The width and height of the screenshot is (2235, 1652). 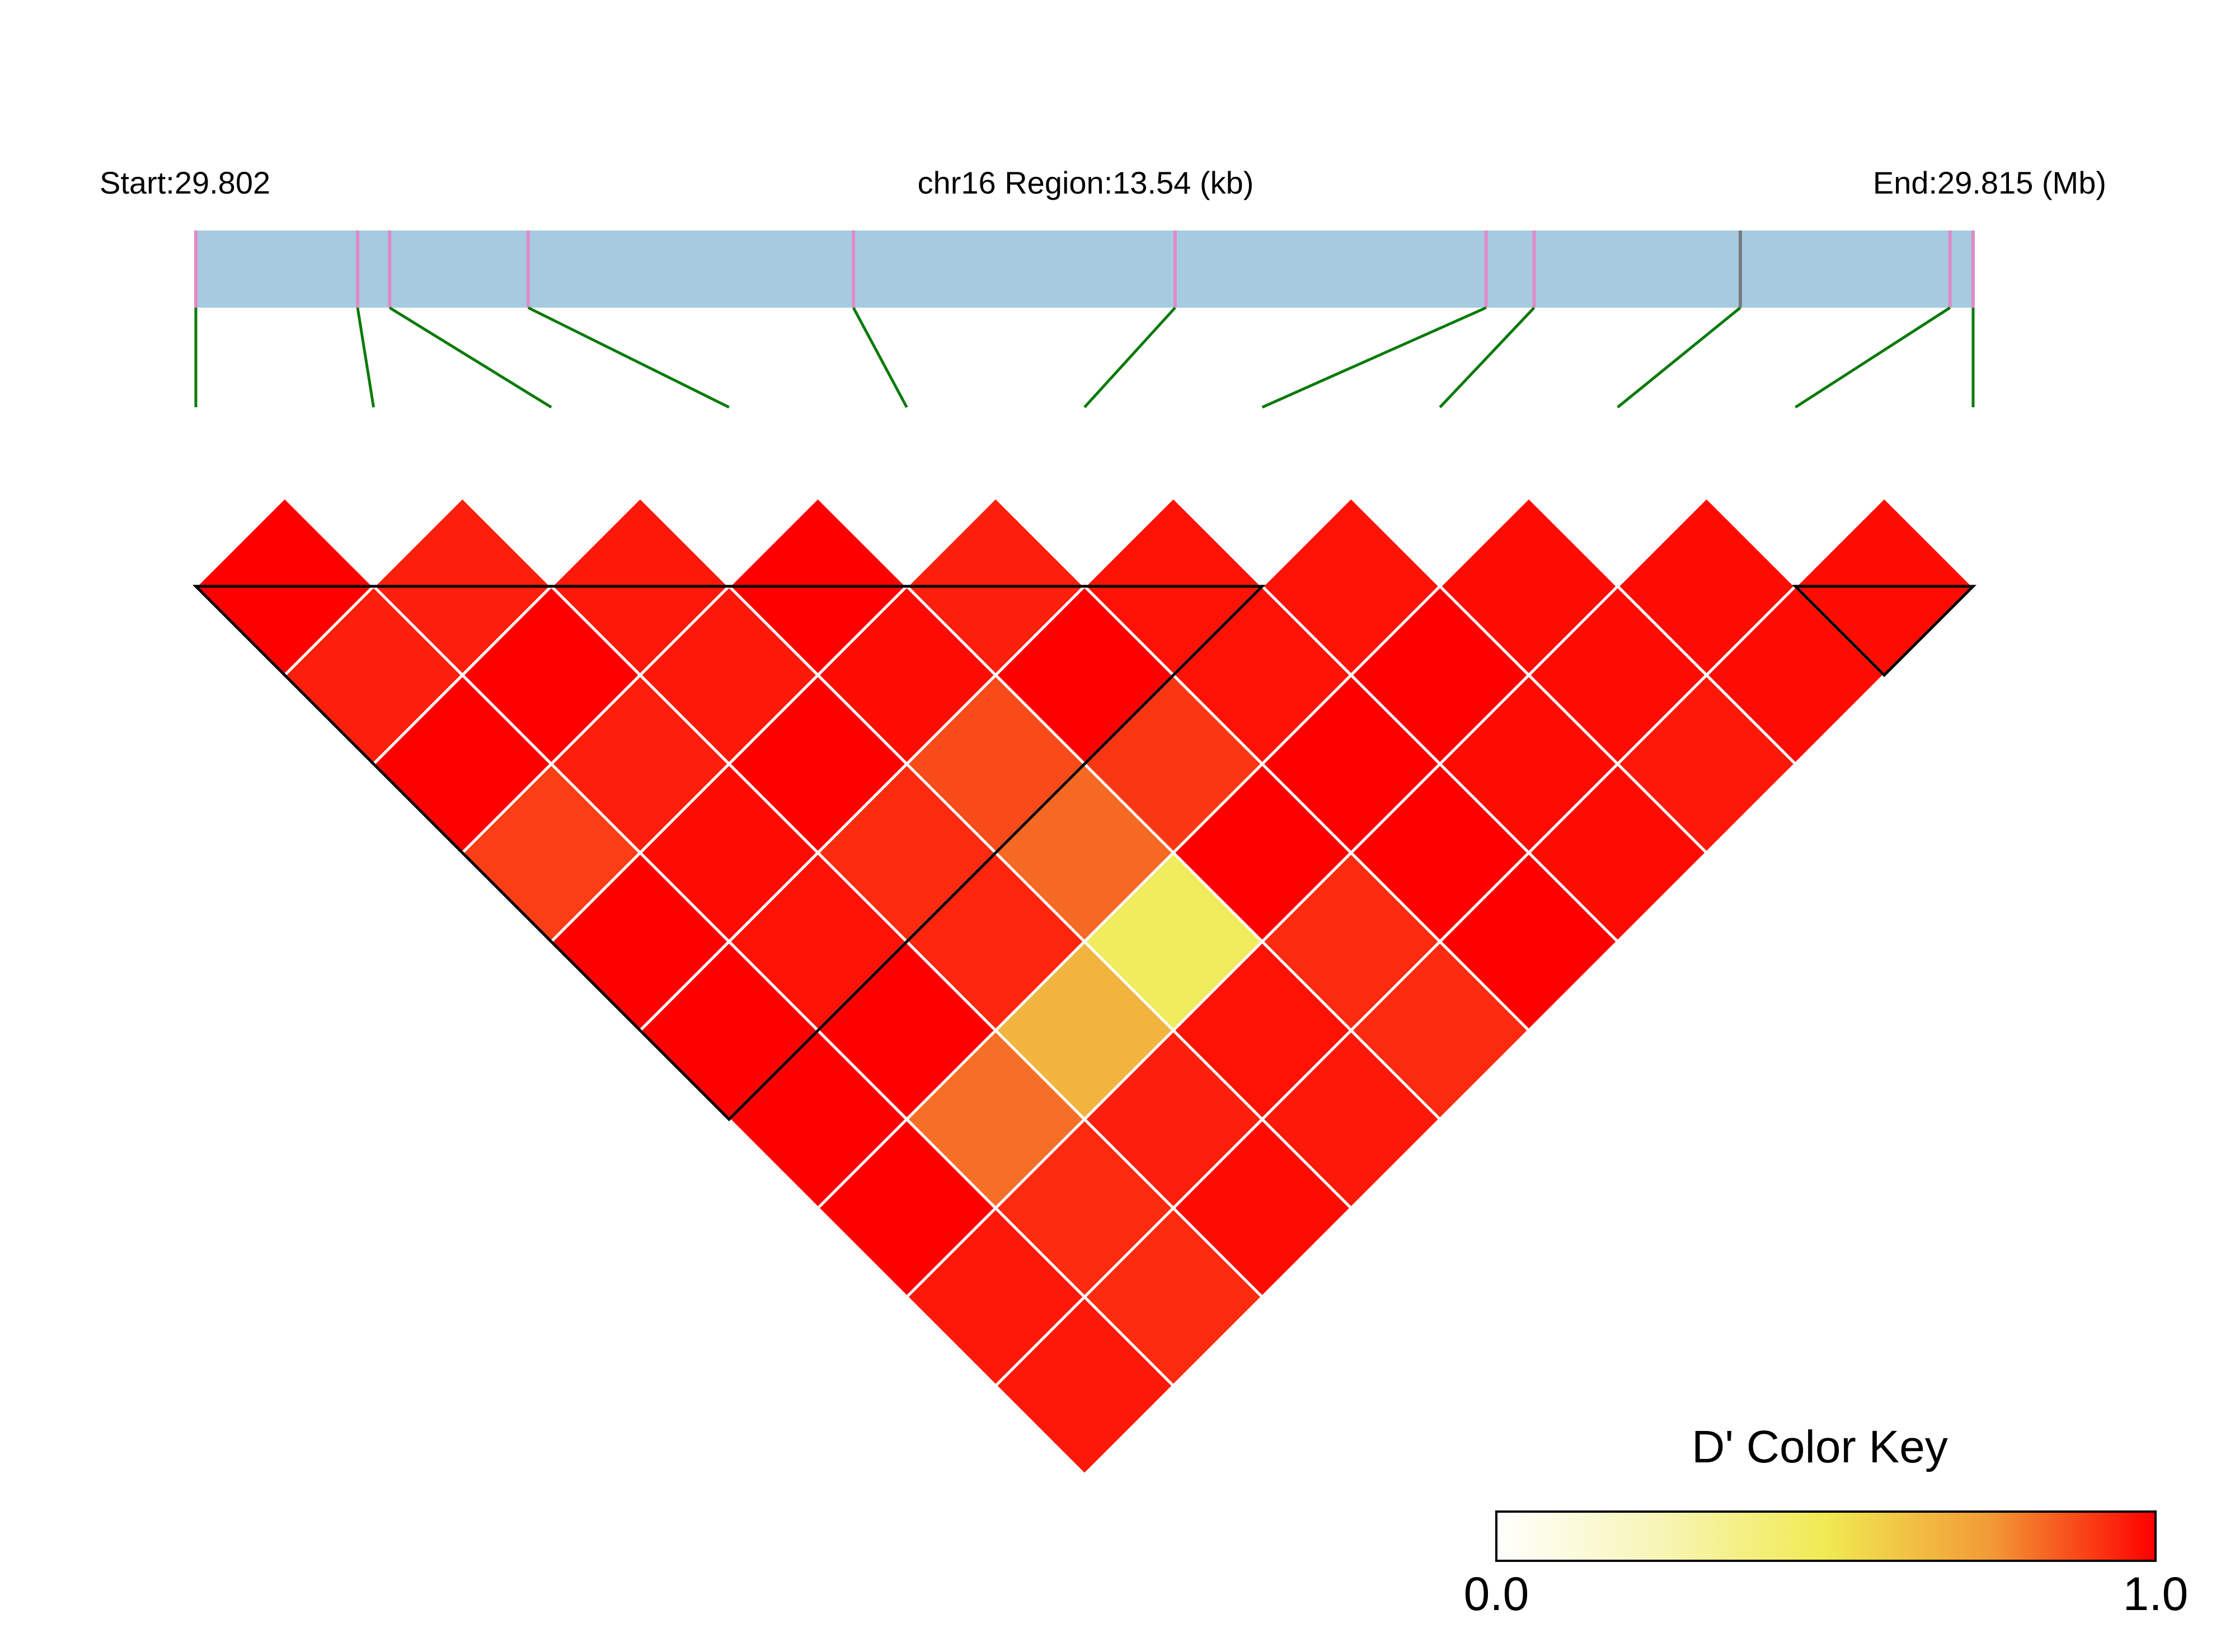 I want to click on haplotype-block-outline, so click(x=1884, y=631).